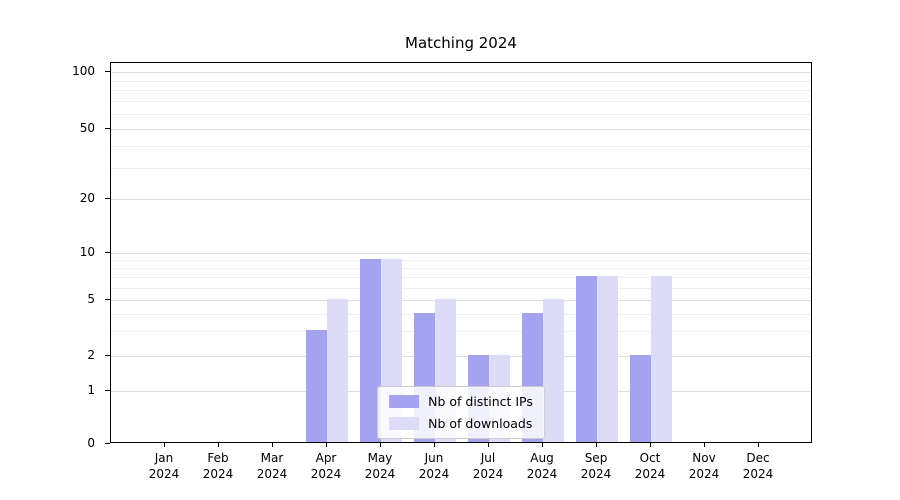 The height and width of the screenshot is (500, 900). Describe the element at coordinates (316, 386) in the screenshot. I see `bar-distinct-ips-apr` at that location.